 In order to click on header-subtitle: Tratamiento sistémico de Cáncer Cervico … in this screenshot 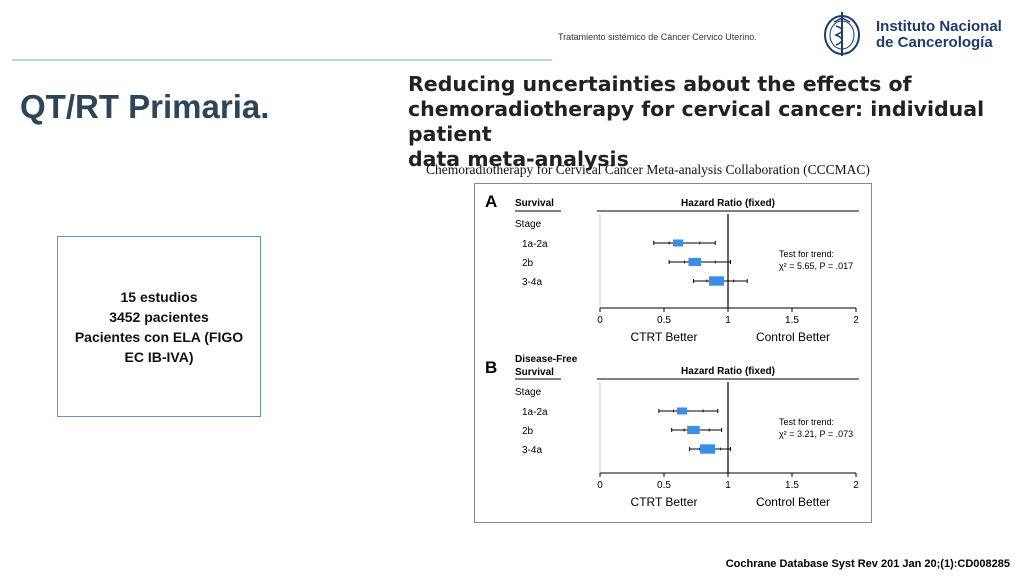, I will do `click(657, 37)`.